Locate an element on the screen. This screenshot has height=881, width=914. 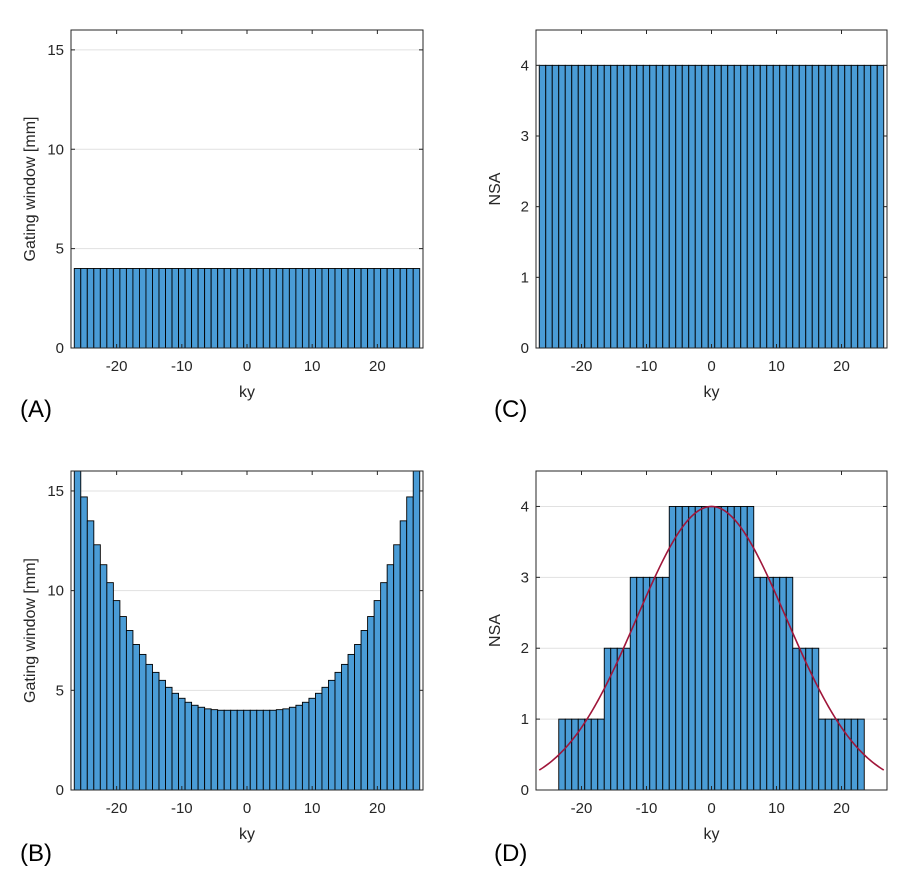
panel-label: (D) is located at coordinates (510, 853).